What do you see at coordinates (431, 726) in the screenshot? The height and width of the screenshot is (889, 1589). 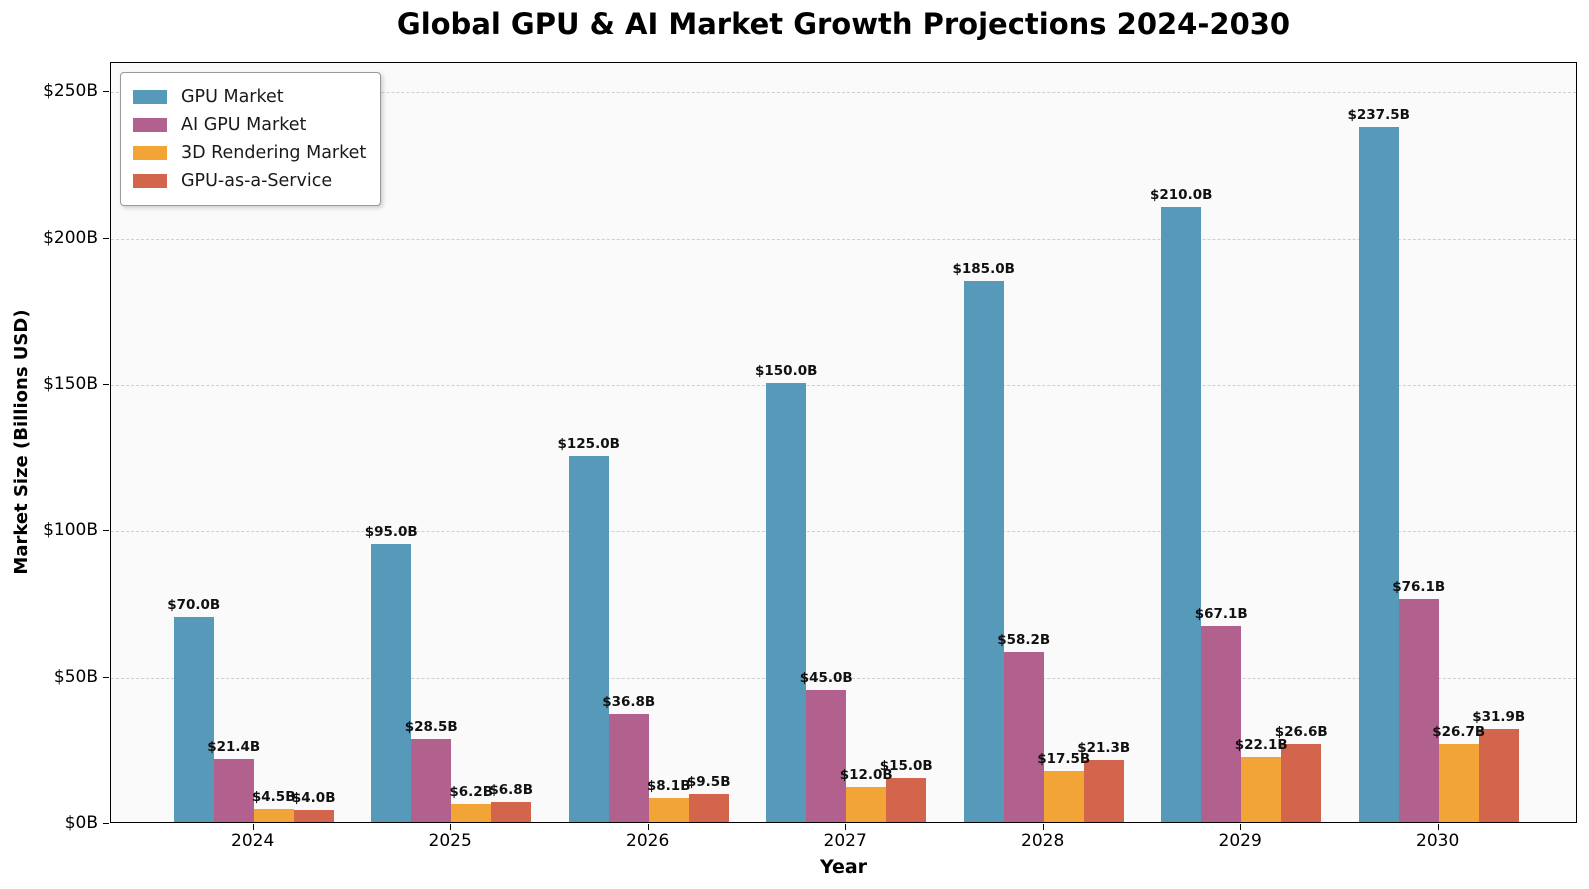 I see `bar-value-label: $28.5B` at bounding box center [431, 726].